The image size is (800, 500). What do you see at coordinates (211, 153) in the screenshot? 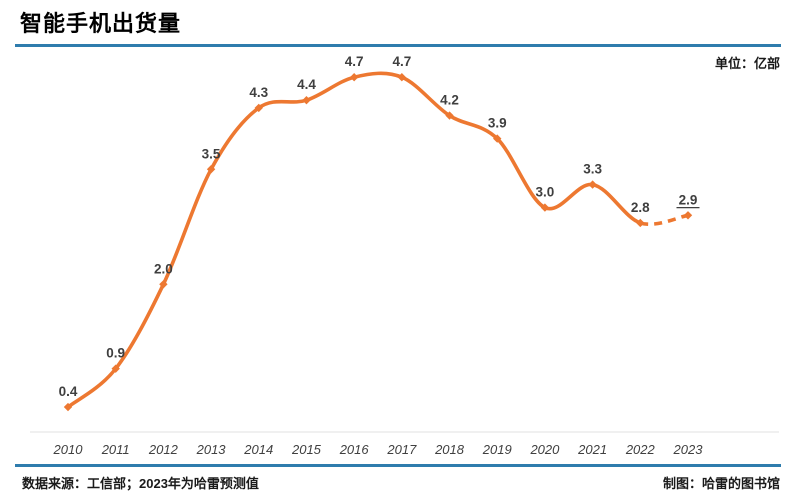
I see `data-label: 3.5` at bounding box center [211, 153].